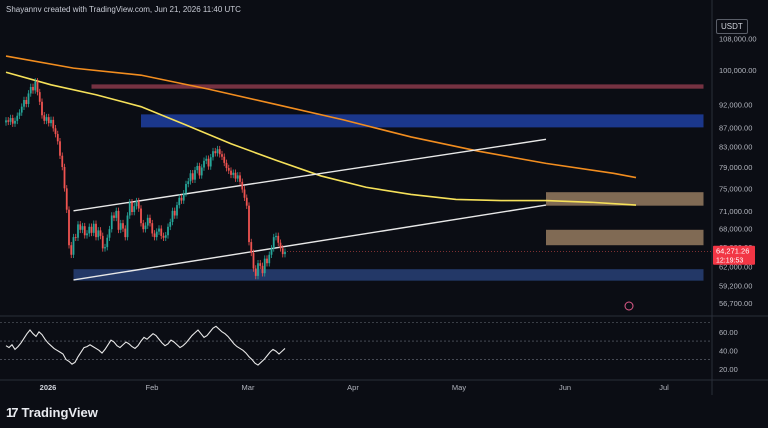  I want to click on time-tick-label: Mar, so click(248, 387).